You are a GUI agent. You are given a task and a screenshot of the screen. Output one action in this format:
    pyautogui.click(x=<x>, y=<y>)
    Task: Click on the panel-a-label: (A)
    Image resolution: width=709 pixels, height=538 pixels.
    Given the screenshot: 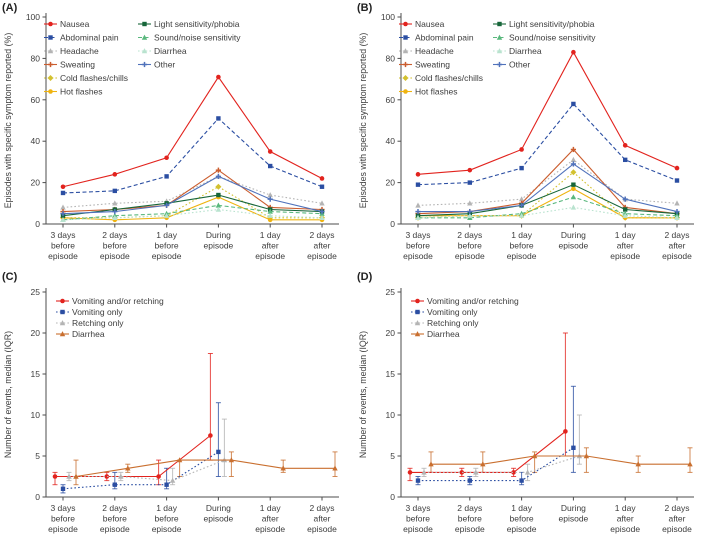 What is the action you would take?
    pyautogui.click(x=10, y=8)
    